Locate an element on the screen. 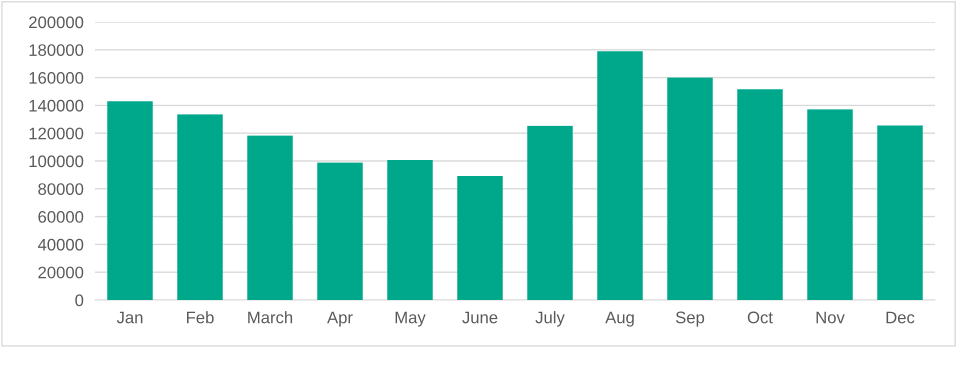 The width and height of the screenshot is (960, 368). x-tick-label: March is located at coordinates (270, 317).